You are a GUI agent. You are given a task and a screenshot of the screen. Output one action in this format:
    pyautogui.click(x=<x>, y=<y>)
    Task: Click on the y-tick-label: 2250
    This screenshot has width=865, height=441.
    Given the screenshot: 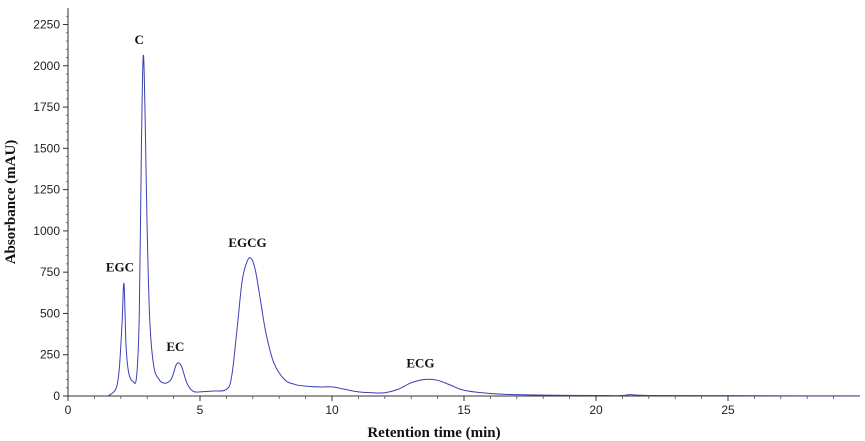 What is the action you would take?
    pyautogui.click(x=46, y=25)
    